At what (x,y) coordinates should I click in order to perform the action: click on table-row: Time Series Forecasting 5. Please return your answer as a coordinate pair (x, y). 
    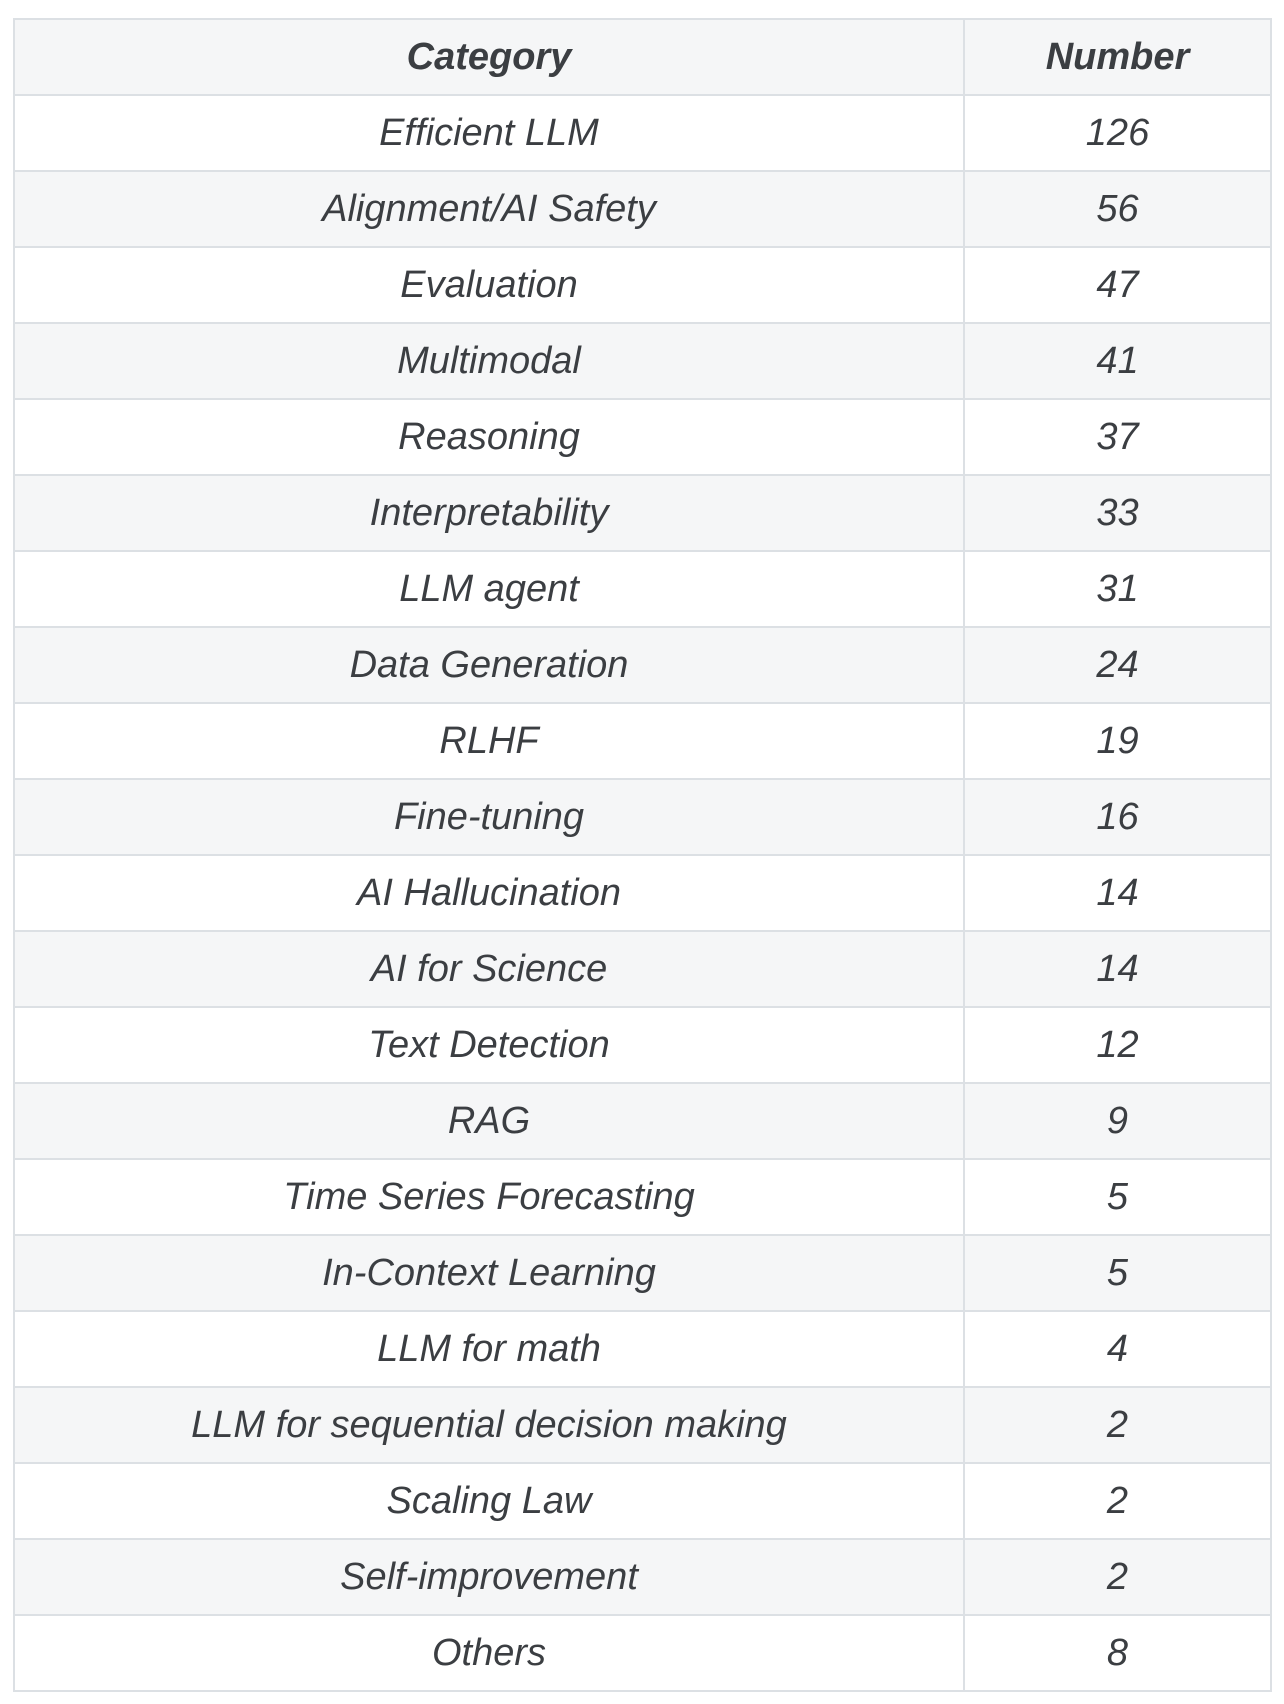
    Looking at the image, I should click on (642, 1197).